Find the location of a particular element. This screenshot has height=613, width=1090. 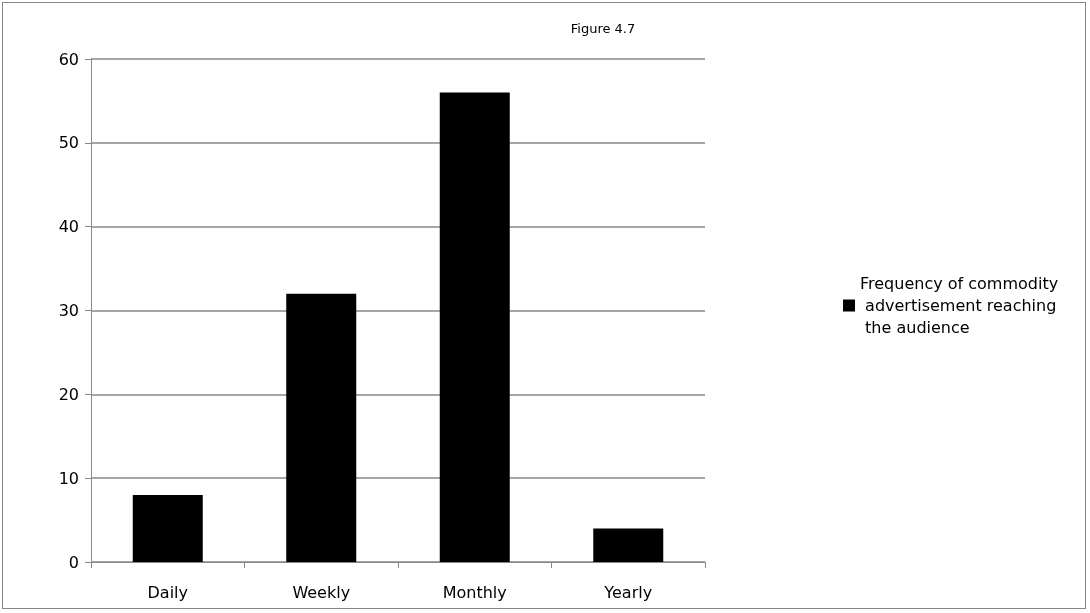

y-tick-label: 30 is located at coordinates (68, 310).